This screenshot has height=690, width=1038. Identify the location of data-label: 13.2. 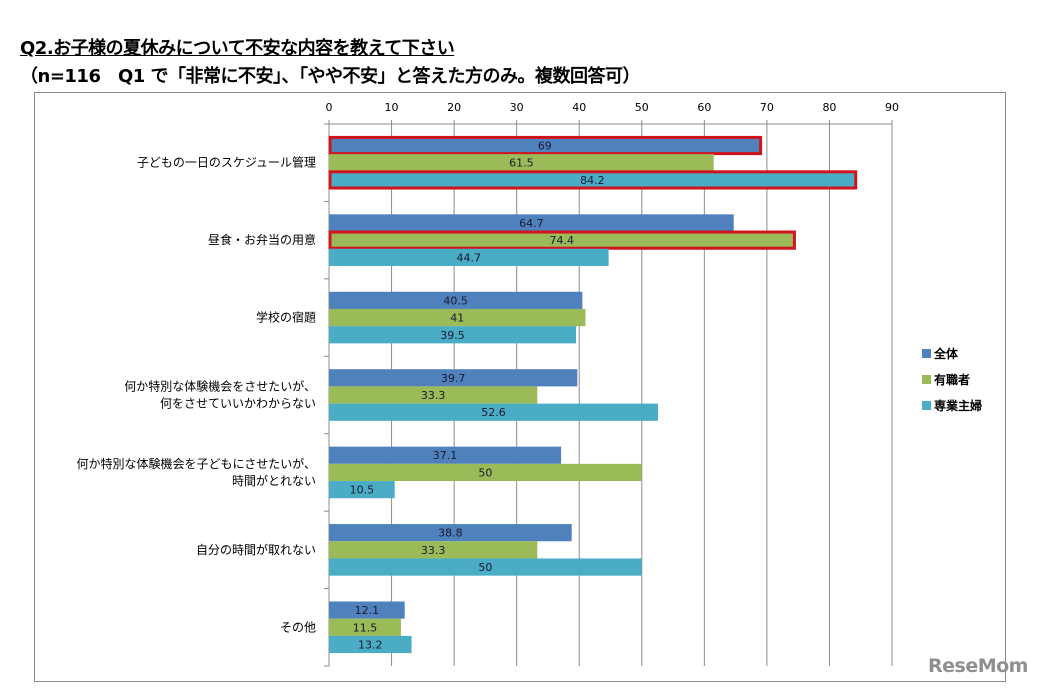
(370, 644).